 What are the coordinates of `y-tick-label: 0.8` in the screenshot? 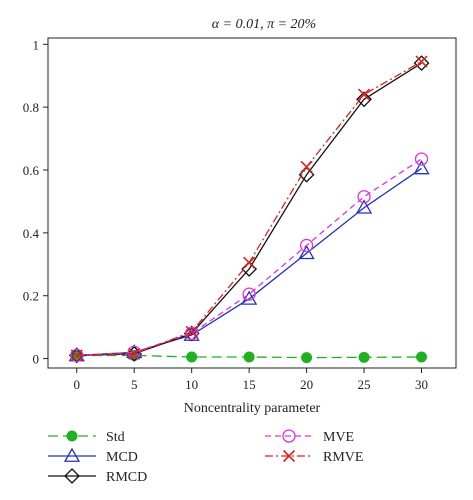 It's located at (31, 107).